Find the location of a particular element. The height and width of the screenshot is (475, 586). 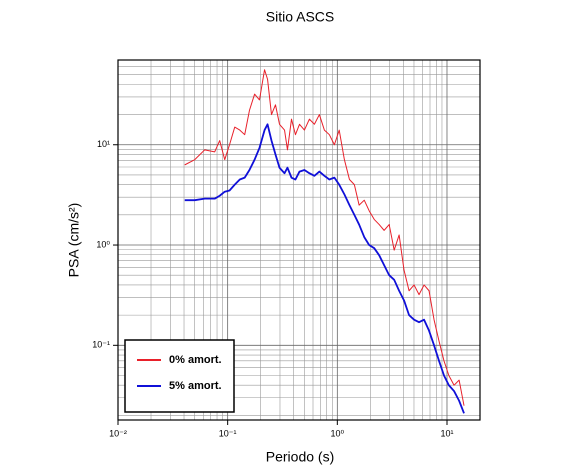

x-tick-label: 10⁻¹ is located at coordinates (228, 433).